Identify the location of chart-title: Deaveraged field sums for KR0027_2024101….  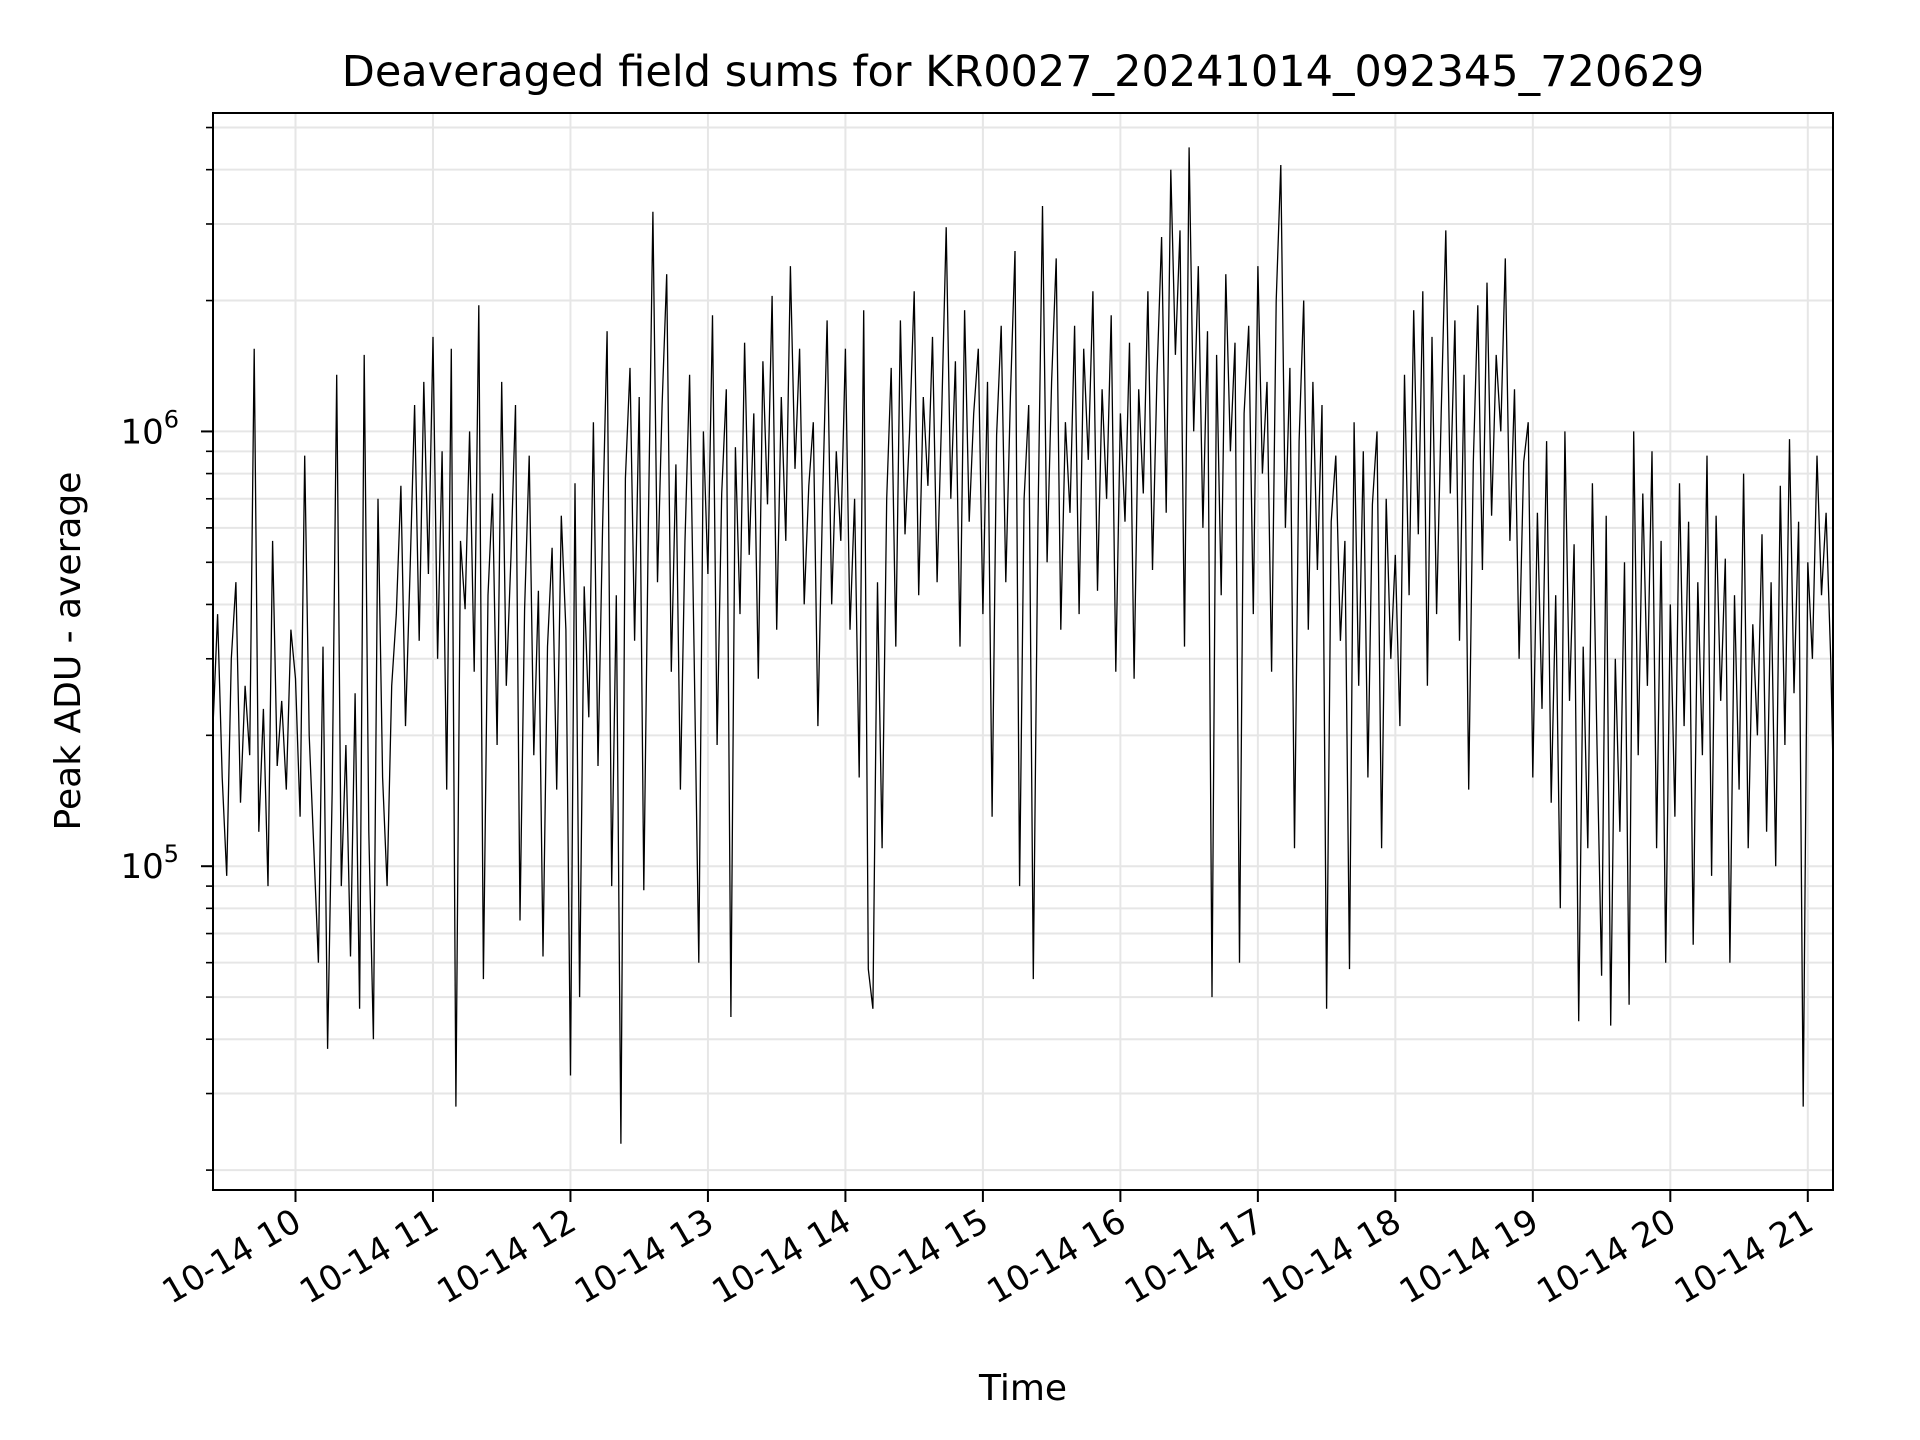
(1023, 72).